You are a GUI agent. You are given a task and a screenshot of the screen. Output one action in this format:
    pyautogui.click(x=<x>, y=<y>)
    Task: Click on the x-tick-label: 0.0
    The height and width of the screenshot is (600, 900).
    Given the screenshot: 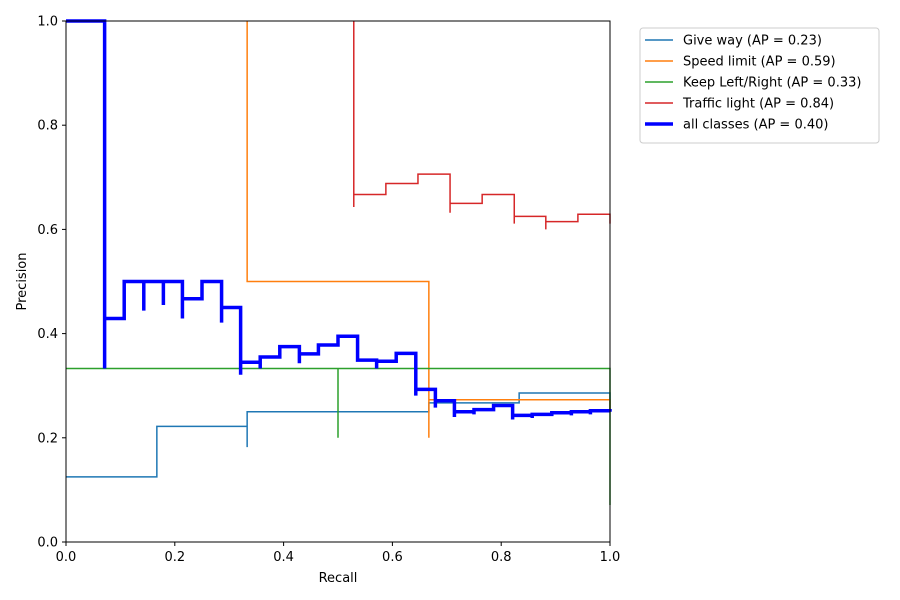 What is the action you would take?
    pyautogui.click(x=66, y=557)
    